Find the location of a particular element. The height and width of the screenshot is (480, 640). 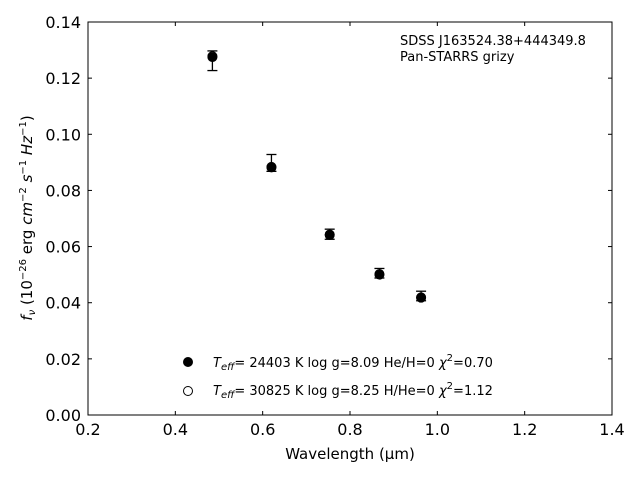

y-tick-label: 0.10 is located at coordinates (63, 134).